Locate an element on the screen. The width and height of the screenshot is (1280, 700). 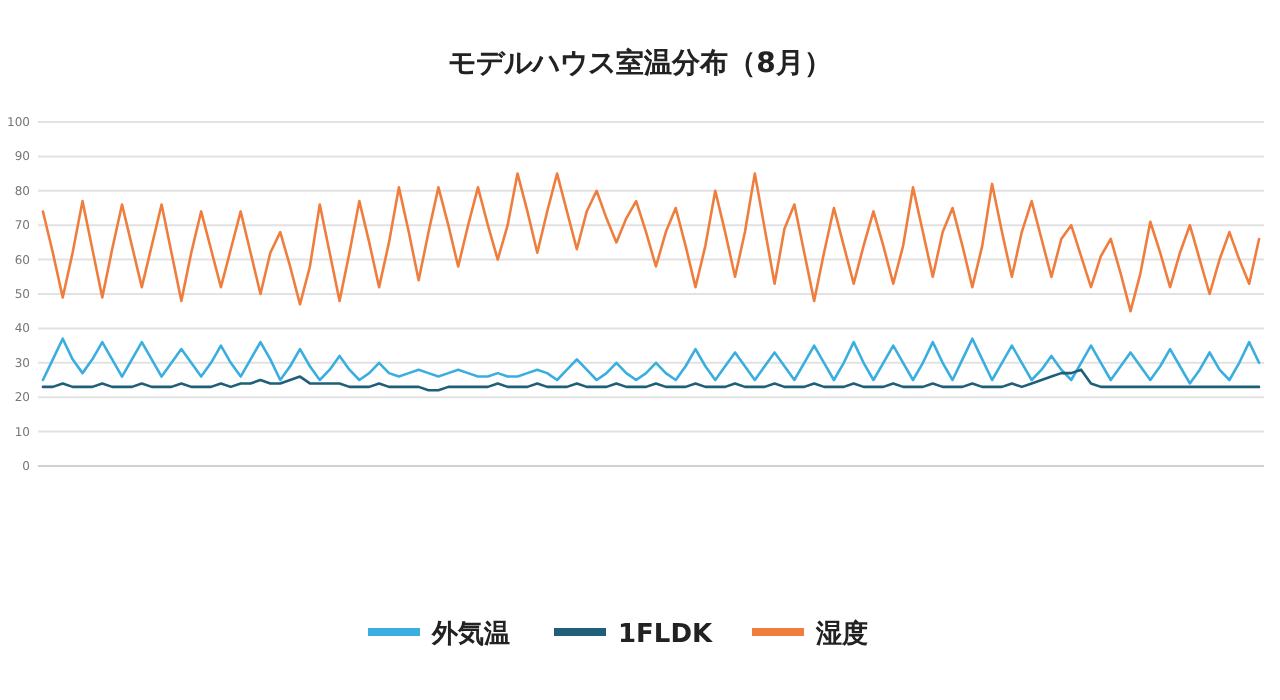
legend-label: 外気温 is located at coordinates (470, 635).